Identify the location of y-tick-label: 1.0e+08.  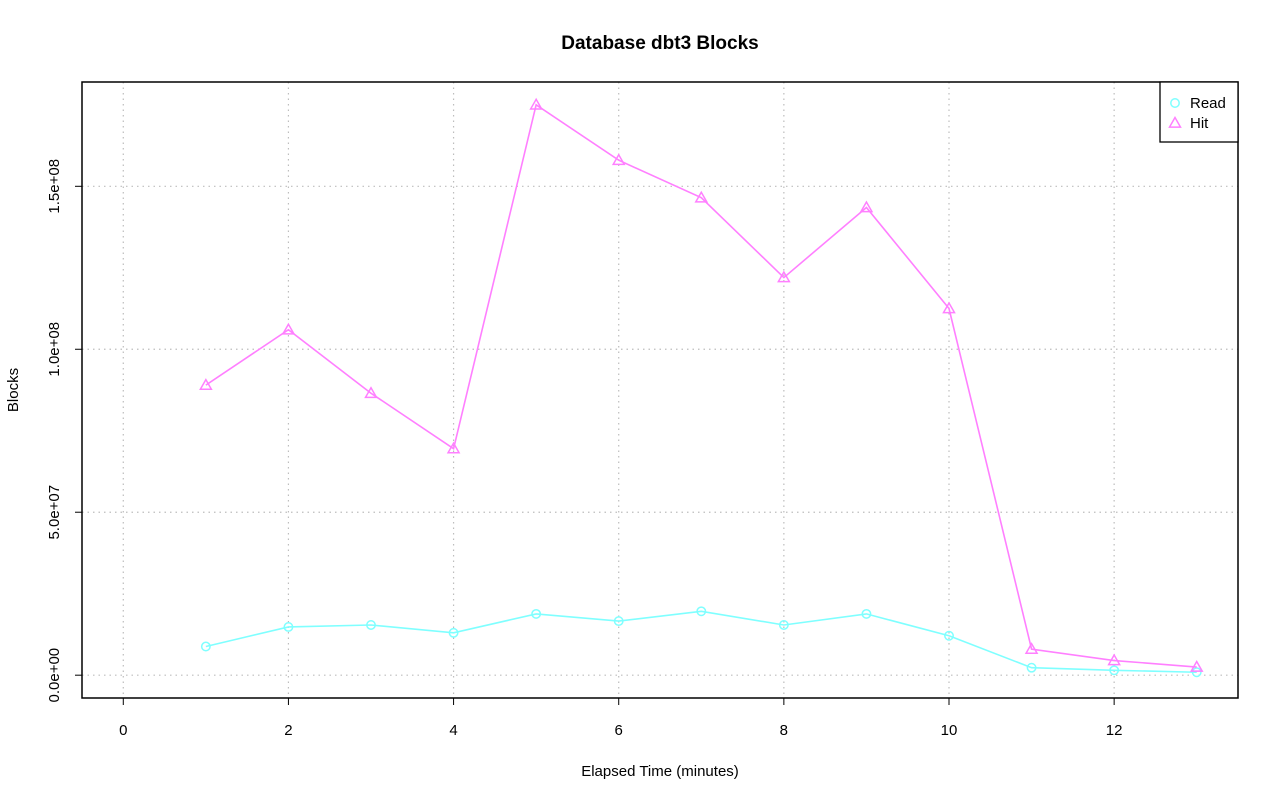
(54, 349).